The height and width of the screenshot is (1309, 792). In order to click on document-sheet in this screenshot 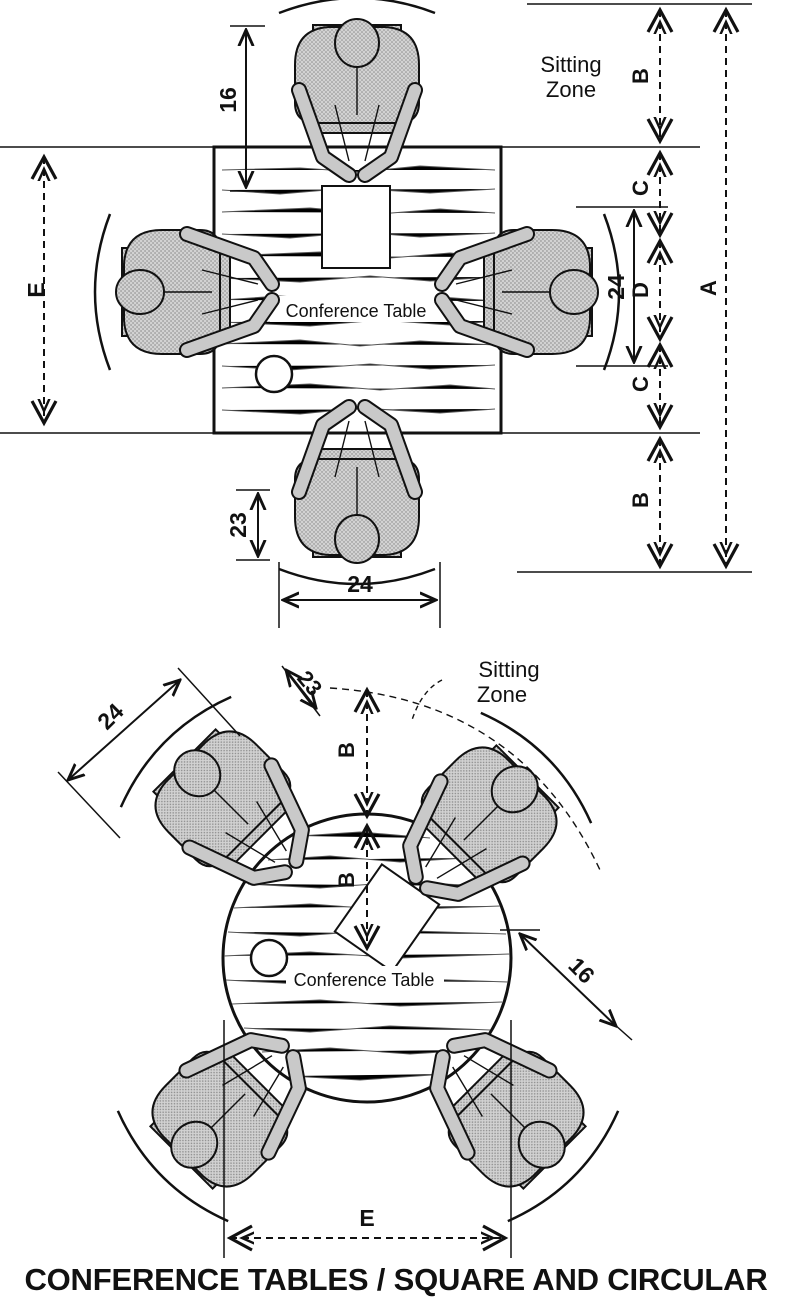, I will do `click(356, 227)`.